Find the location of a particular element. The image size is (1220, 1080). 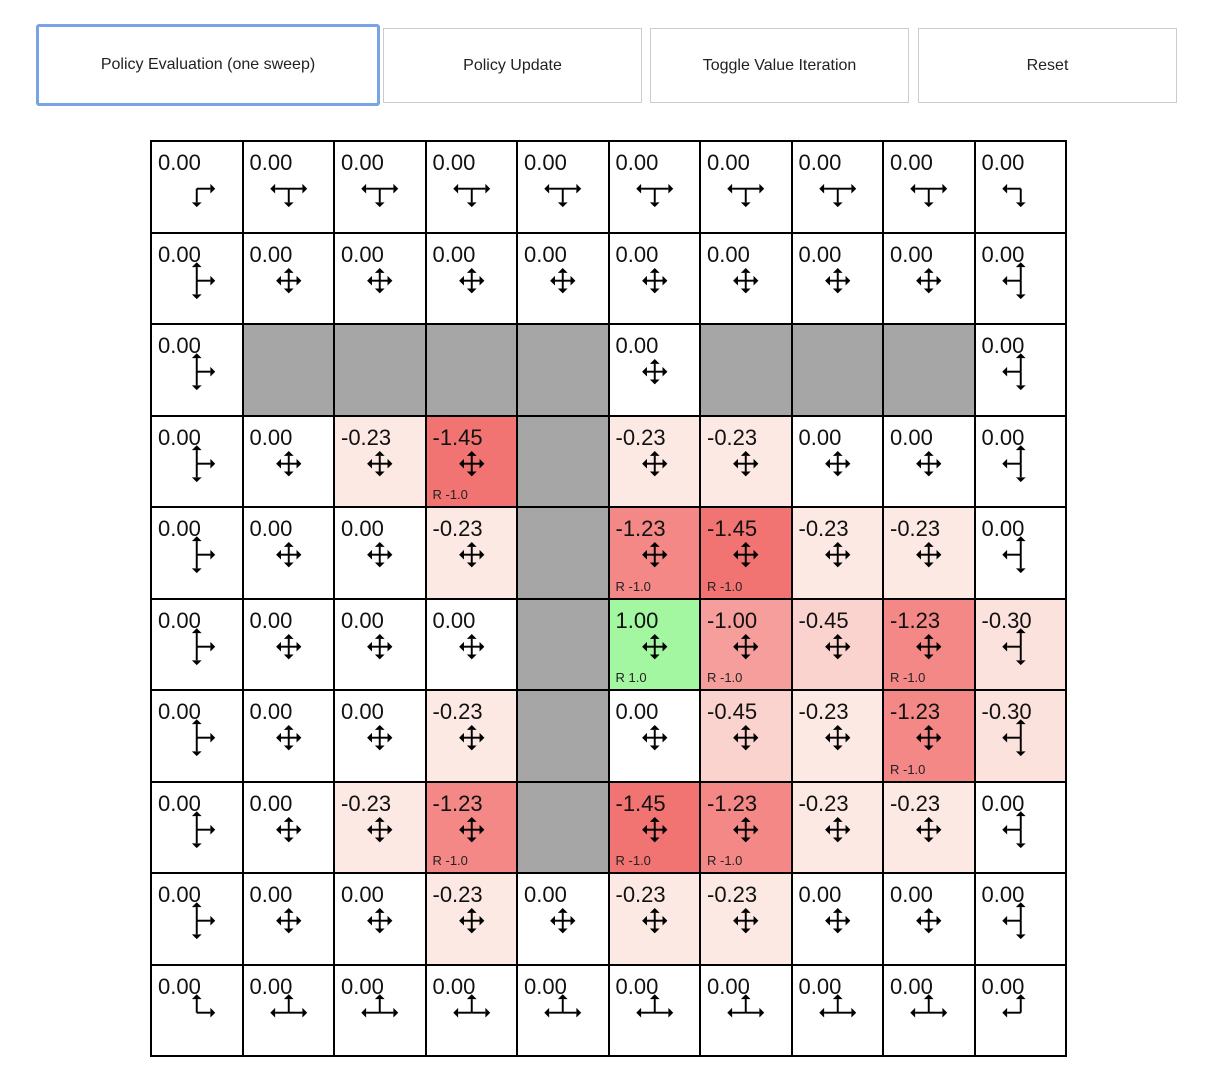

toggle-value-iteration-button: Toggle Value Iteration is located at coordinates (779, 65).